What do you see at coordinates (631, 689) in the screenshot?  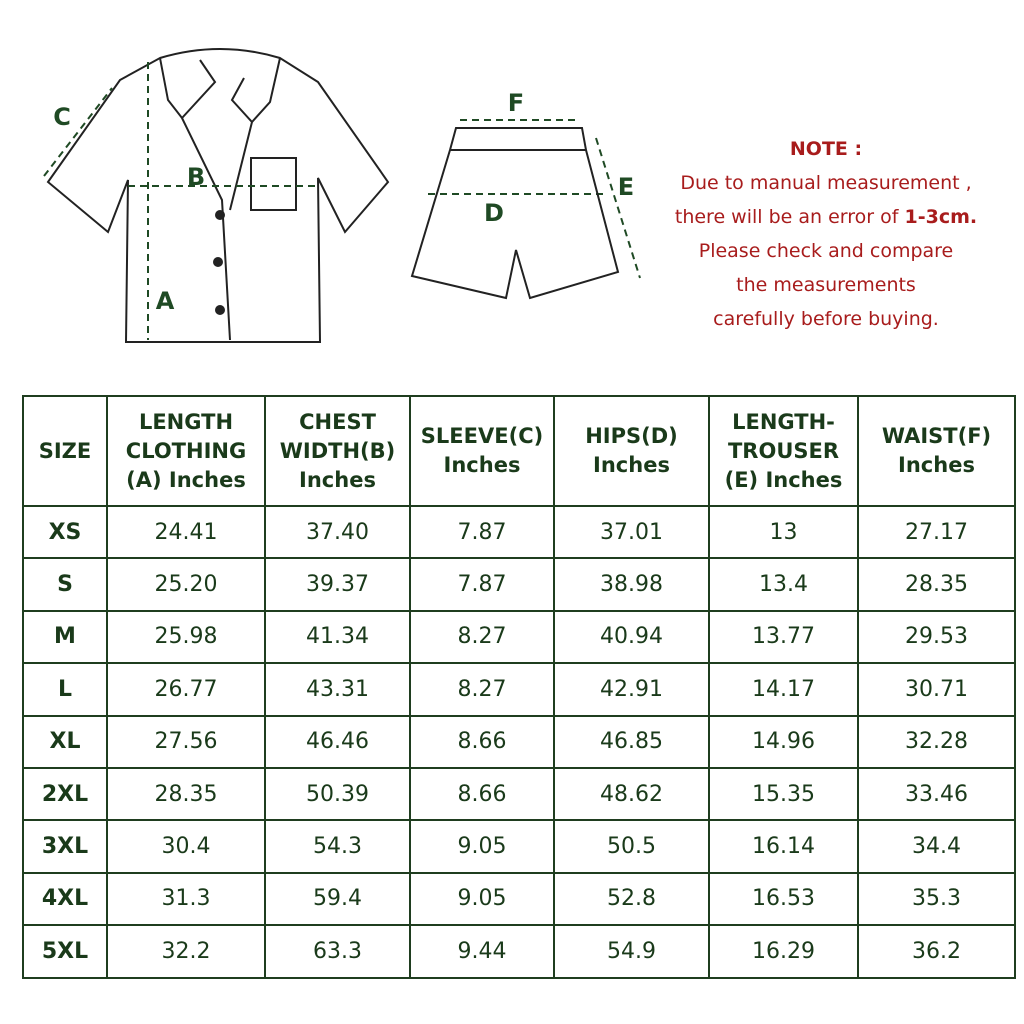 I see `cell: 42.91` at bounding box center [631, 689].